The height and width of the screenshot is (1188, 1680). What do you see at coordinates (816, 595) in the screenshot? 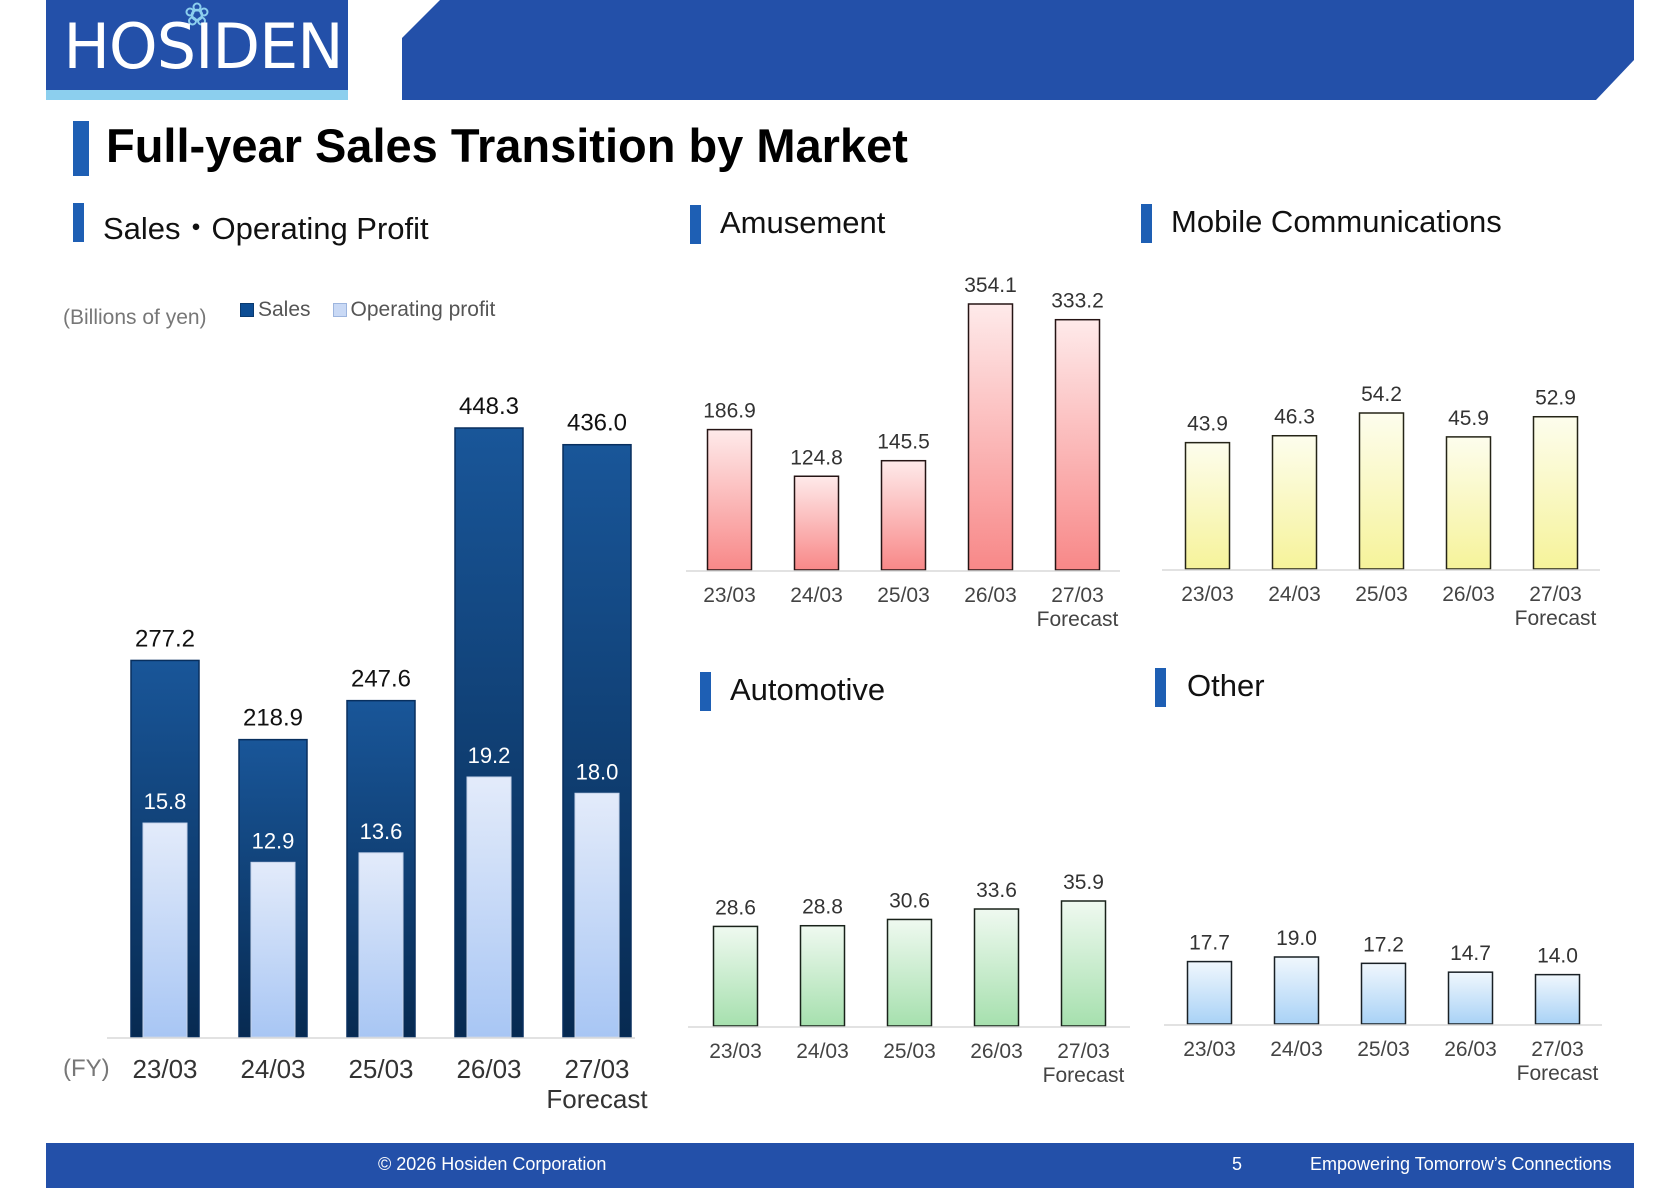
I see `tick-label-amusement-24-03: 24/03` at bounding box center [816, 595].